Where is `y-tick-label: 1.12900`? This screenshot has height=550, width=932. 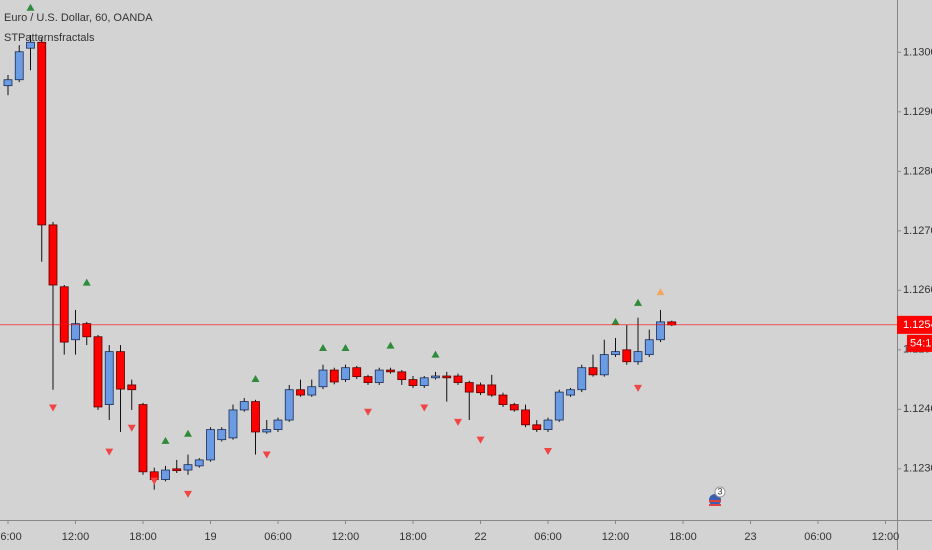
y-tick-label: 1.12900 is located at coordinates (917, 112).